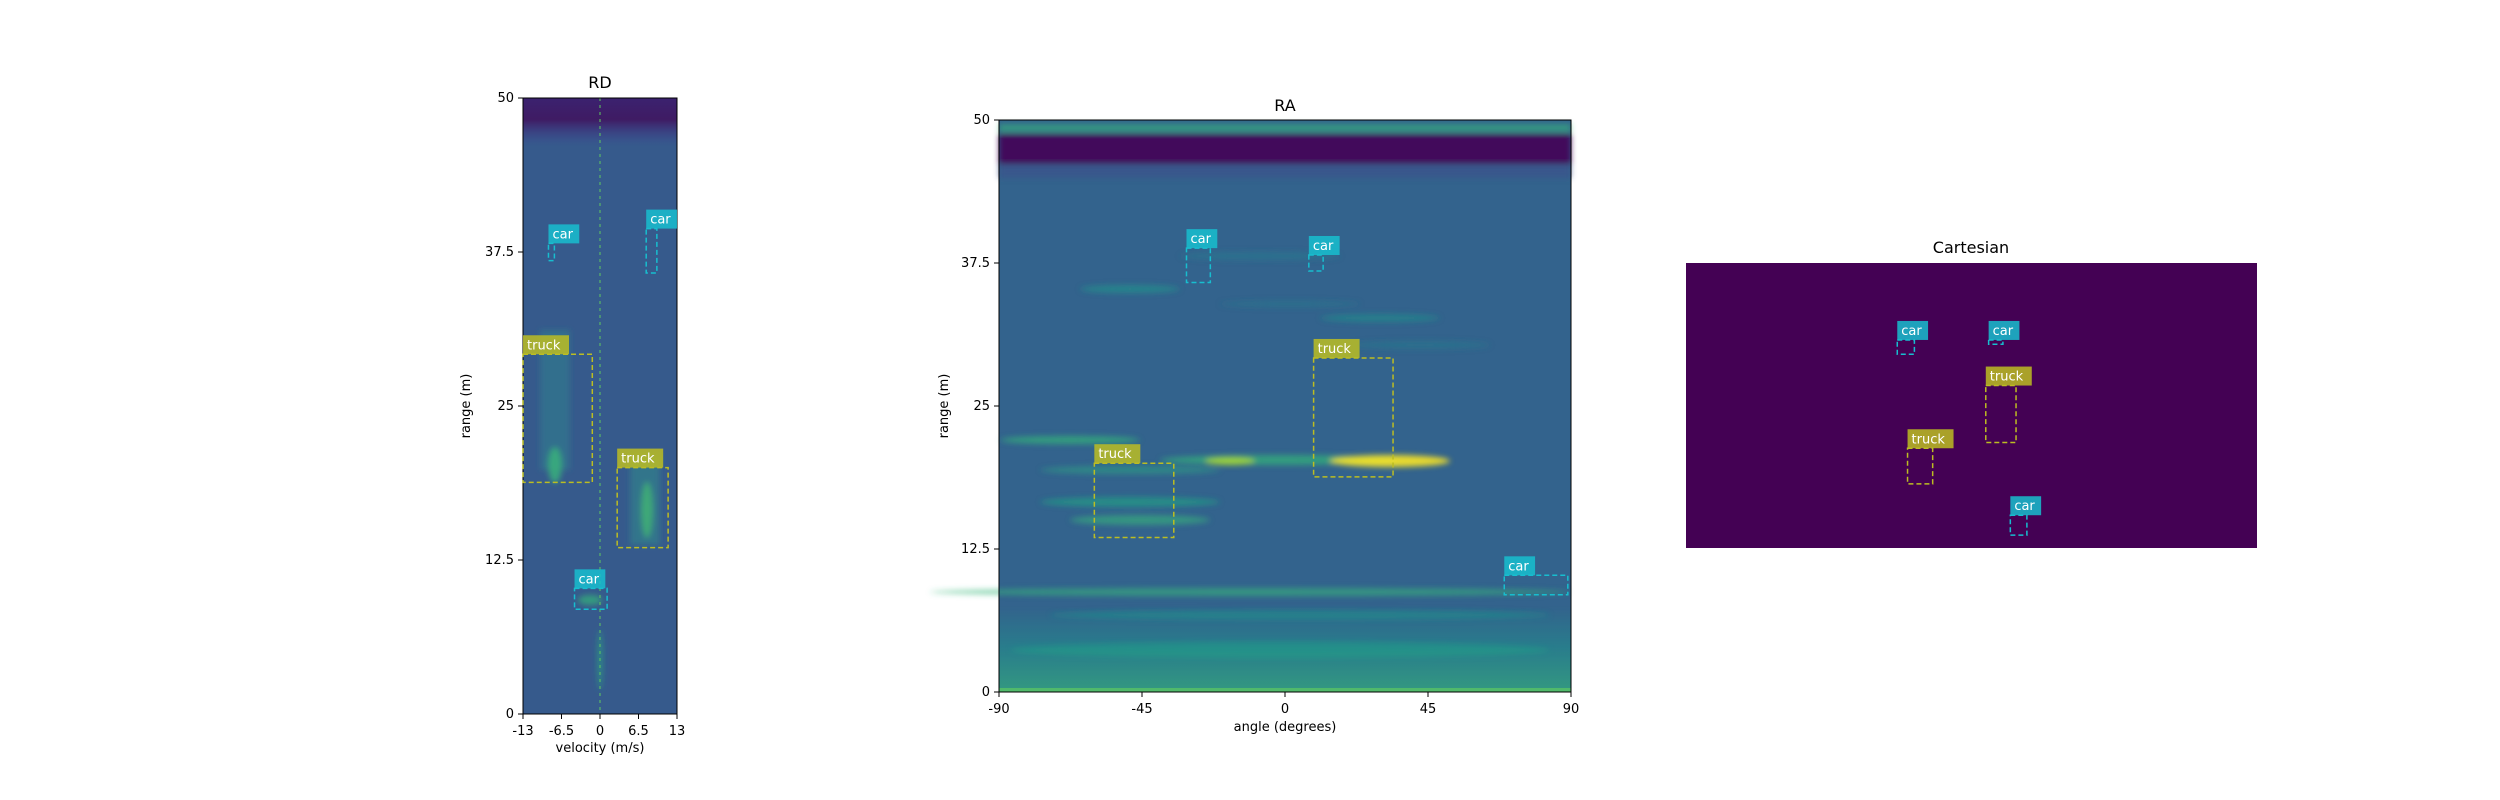  What do you see at coordinates (981, 406) in the screenshot?
I see `ra-ytick-label: 25` at bounding box center [981, 406].